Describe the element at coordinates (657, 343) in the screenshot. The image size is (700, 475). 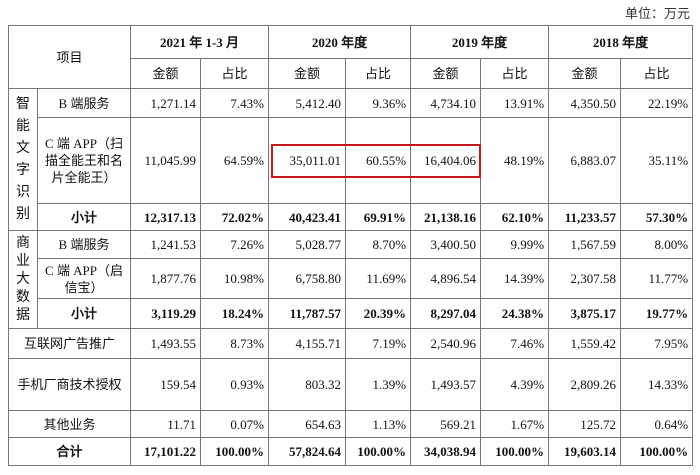
I see `cell: 7.95%` at that location.